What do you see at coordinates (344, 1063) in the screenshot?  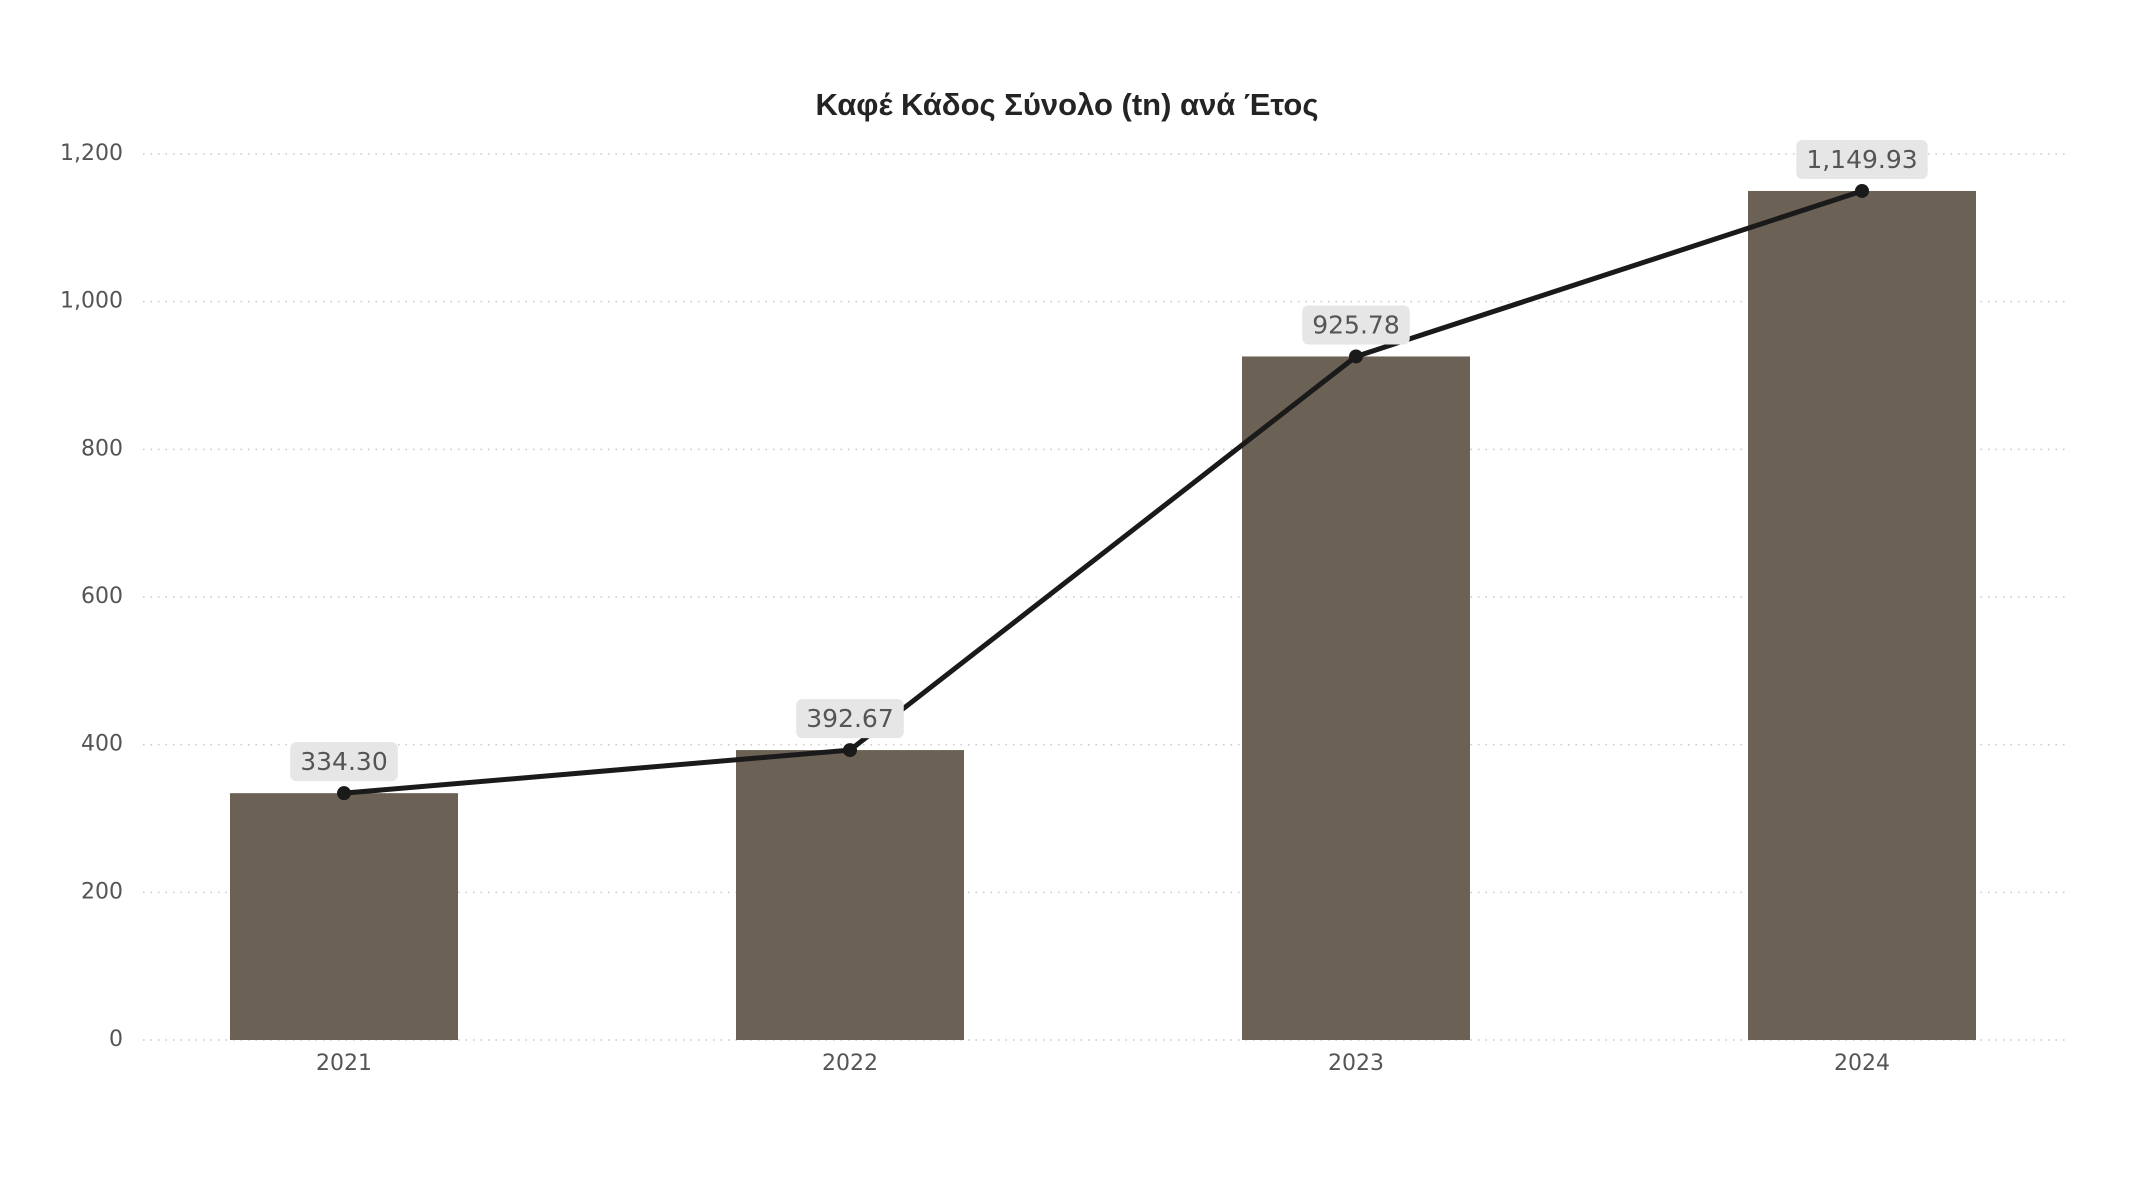 I see `x-tick-label: 2021` at bounding box center [344, 1063].